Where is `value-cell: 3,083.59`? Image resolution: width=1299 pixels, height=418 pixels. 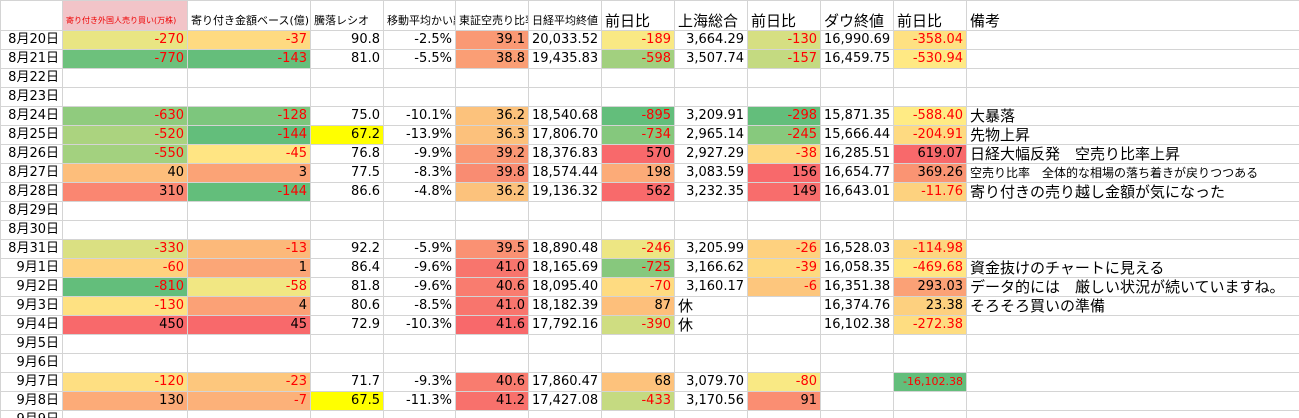 value-cell: 3,083.59 is located at coordinates (711, 173).